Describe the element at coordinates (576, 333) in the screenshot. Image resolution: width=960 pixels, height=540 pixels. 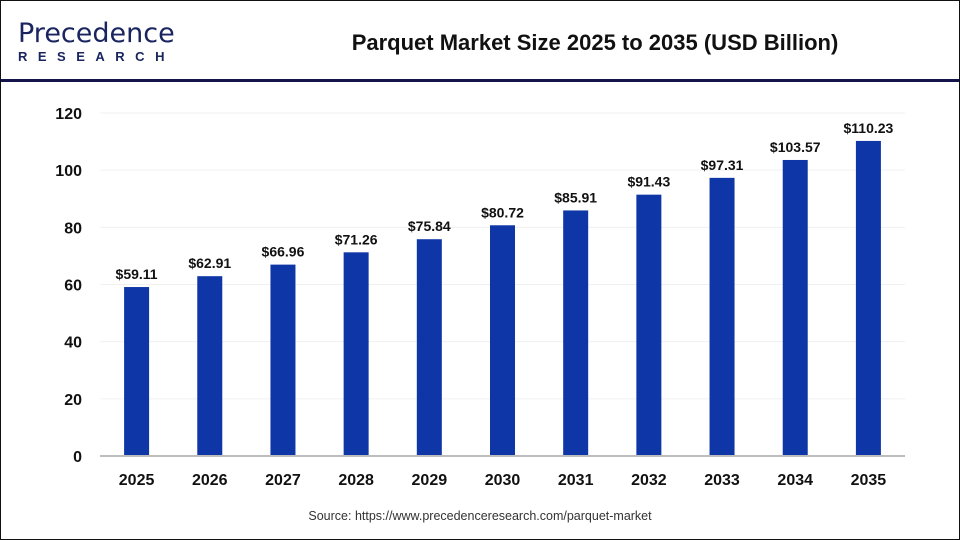
I see `bar-2031` at that location.